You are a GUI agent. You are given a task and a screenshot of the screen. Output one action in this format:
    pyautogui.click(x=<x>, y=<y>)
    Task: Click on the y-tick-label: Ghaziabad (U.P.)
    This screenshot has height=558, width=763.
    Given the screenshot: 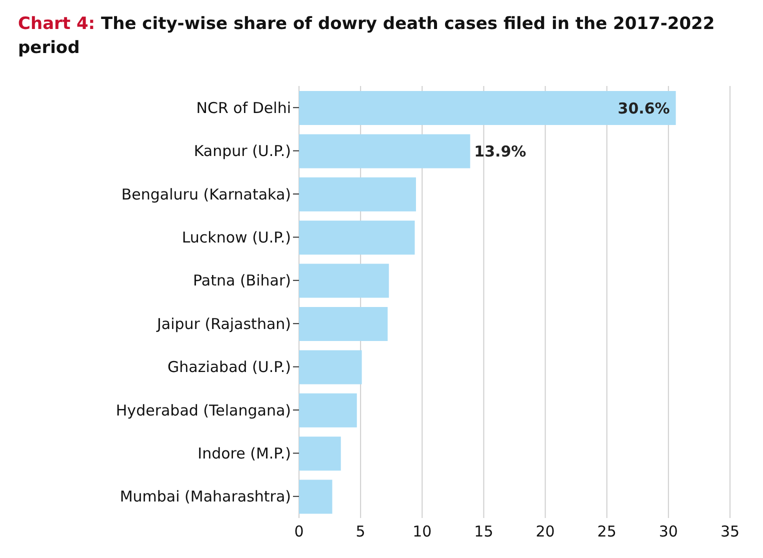 What is the action you would take?
    pyautogui.click(x=229, y=367)
    